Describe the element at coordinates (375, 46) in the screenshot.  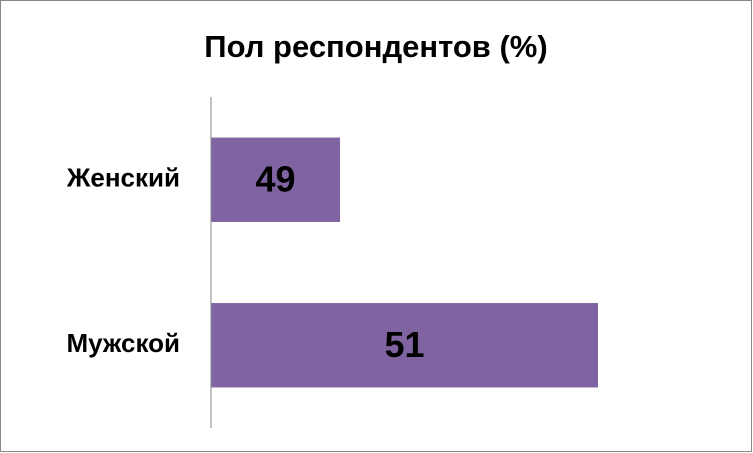
I see `chart-title: Пол респондентов (%)` at that location.